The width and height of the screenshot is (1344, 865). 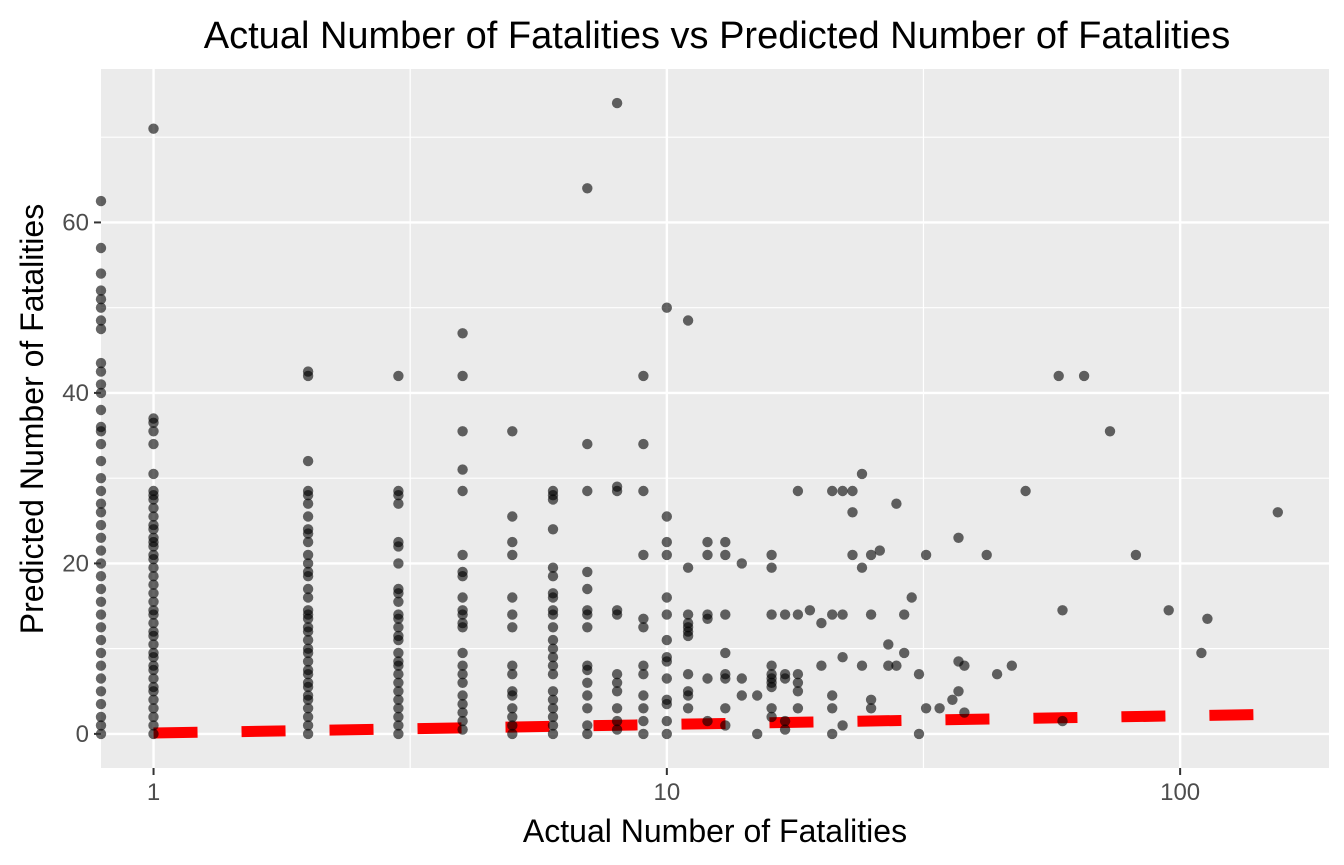 I want to click on y-tick-label: 20, so click(x=75, y=563).